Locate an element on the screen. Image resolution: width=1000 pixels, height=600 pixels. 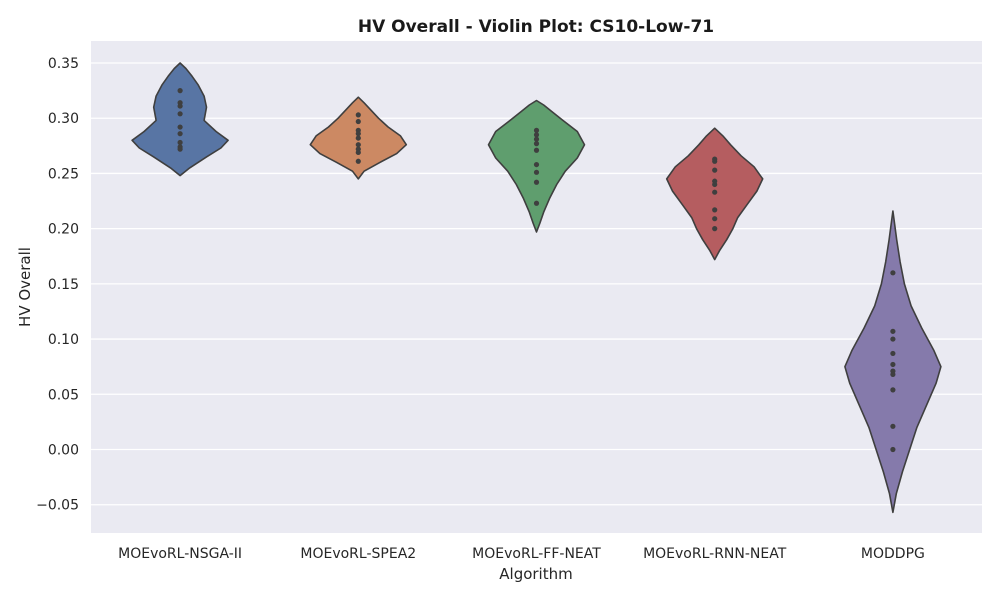
x-tick-label: MOEvoRL-FF-NEAT is located at coordinates (536, 554).